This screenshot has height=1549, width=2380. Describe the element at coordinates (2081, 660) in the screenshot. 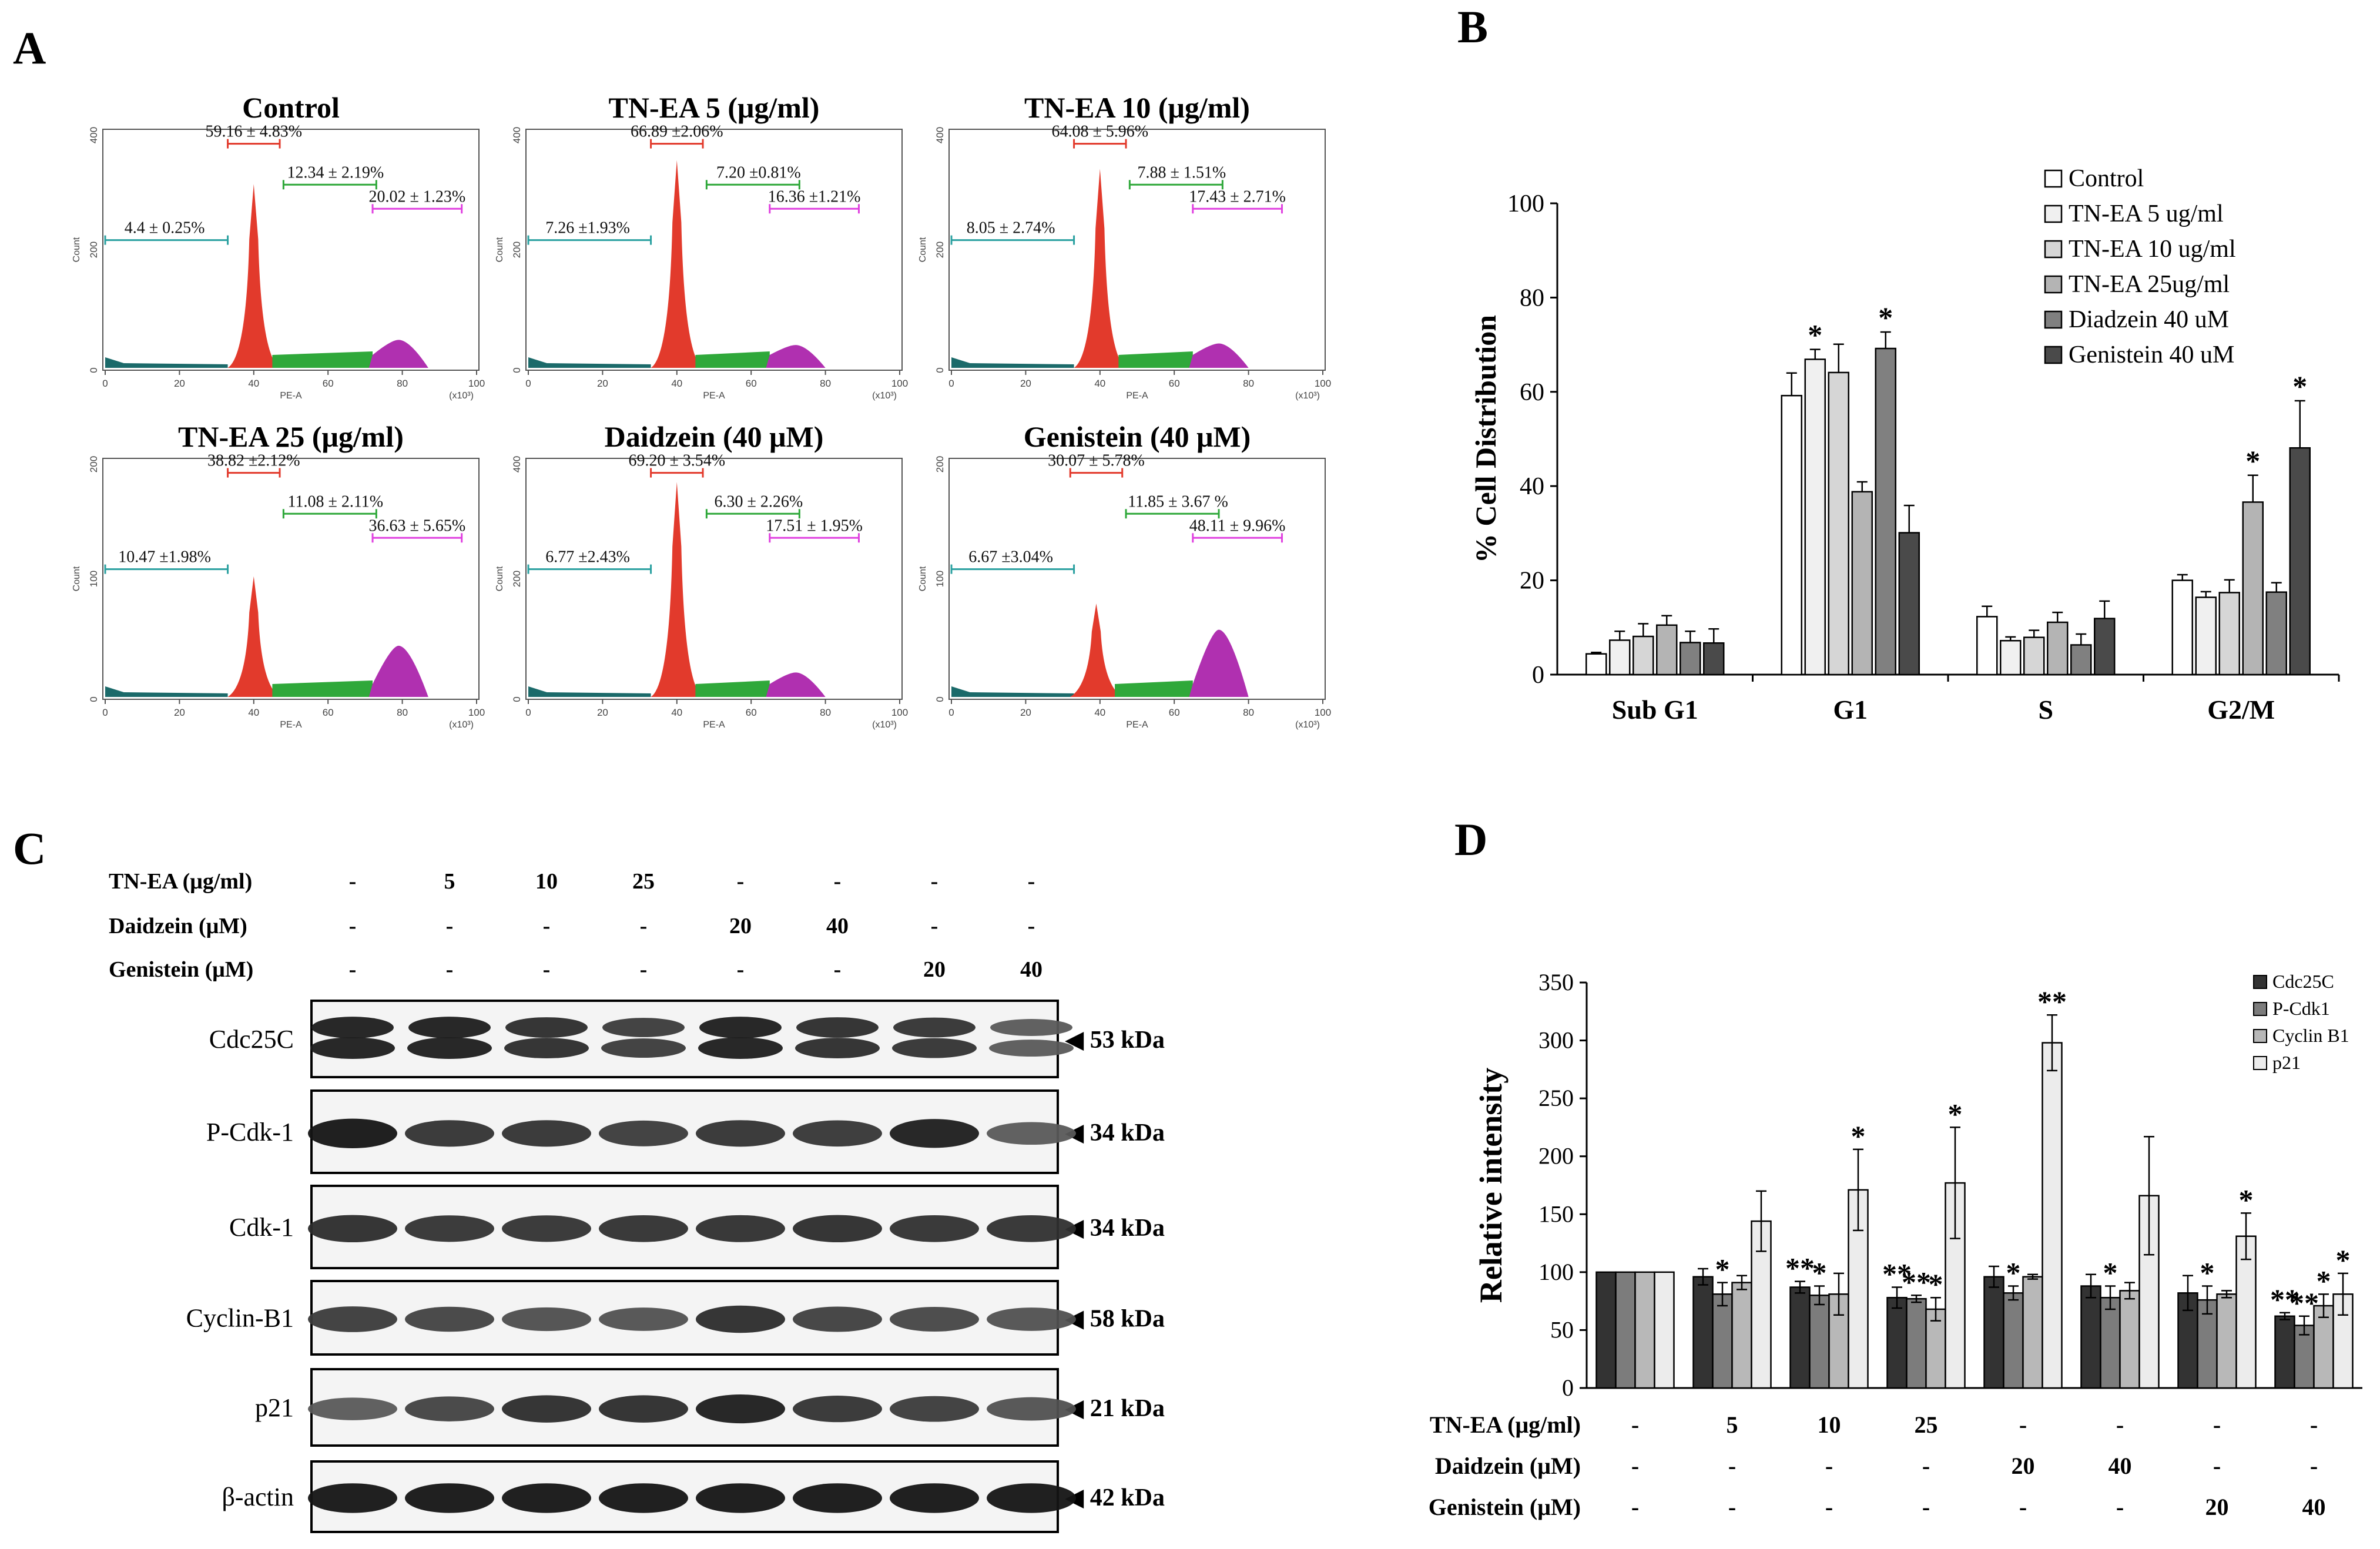

I see `bar-diadzein-40-um-s` at that location.